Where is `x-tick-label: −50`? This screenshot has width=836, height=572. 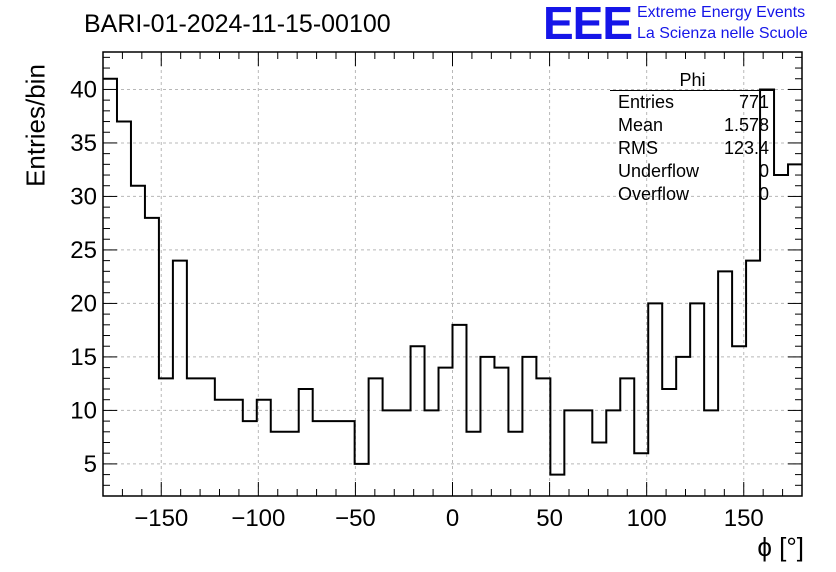 x-tick-label: −50 is located at coordinates (355, 518).